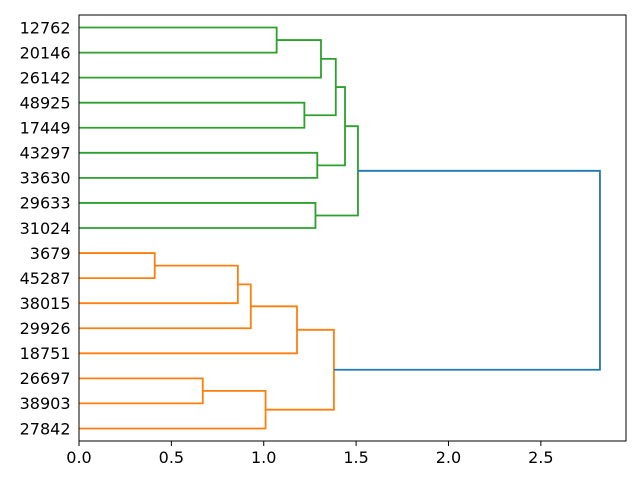  Describe the element at coordinates (45, 77) in the screenshot. I see `leaf-label: 26142` at that location.